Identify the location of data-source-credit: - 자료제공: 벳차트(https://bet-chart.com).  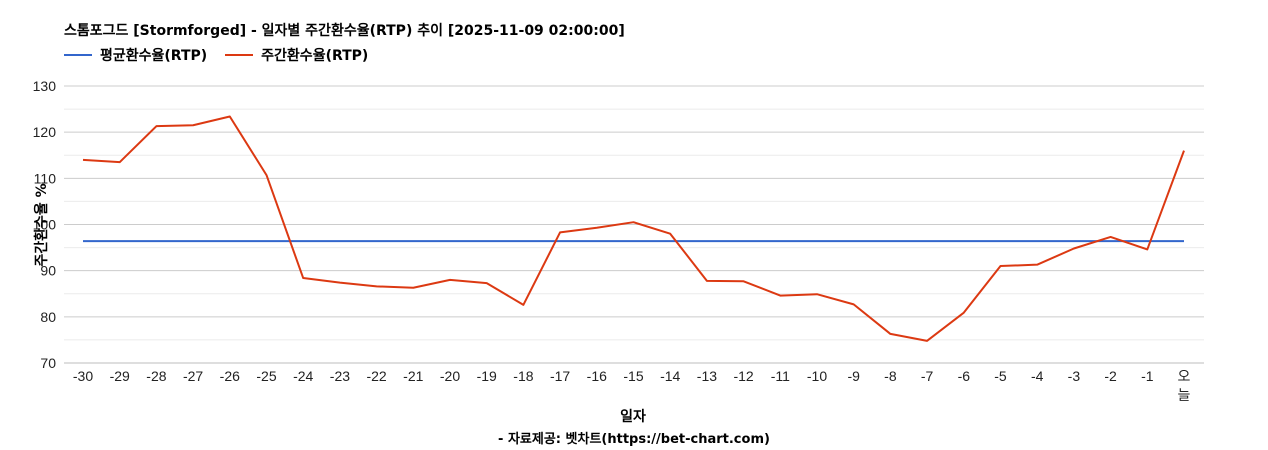
(634, 439).